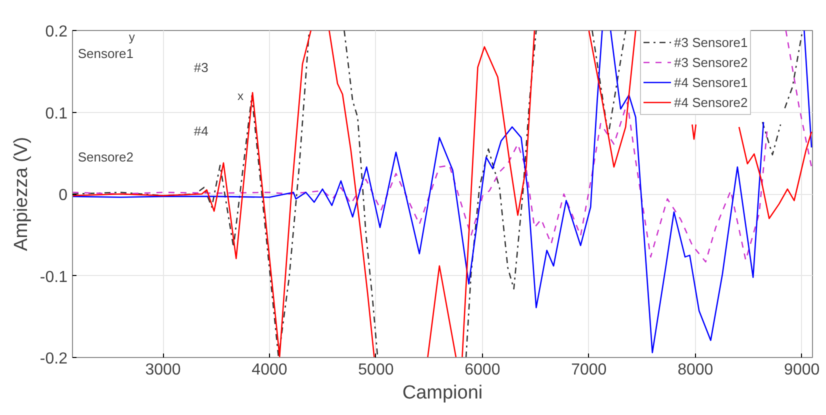  I want to click on legend-label: #3 Sensore1, so click(711, 42).